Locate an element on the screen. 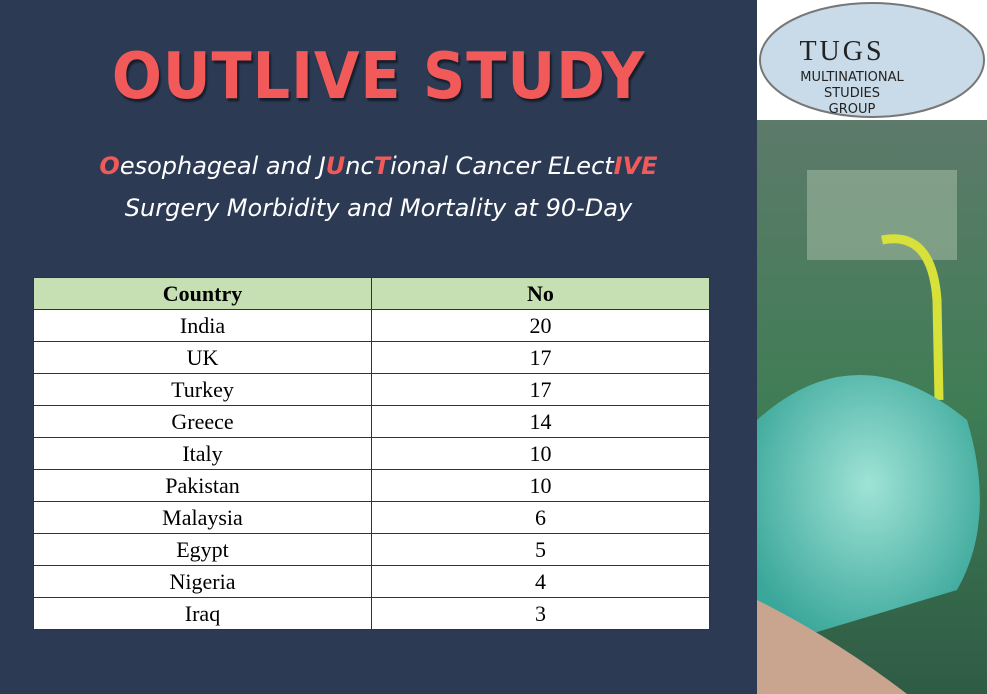 Image resolution: width=987 pixels, height=694 pixels. subtitle-highlight: U is located at coordinates (335, 166).